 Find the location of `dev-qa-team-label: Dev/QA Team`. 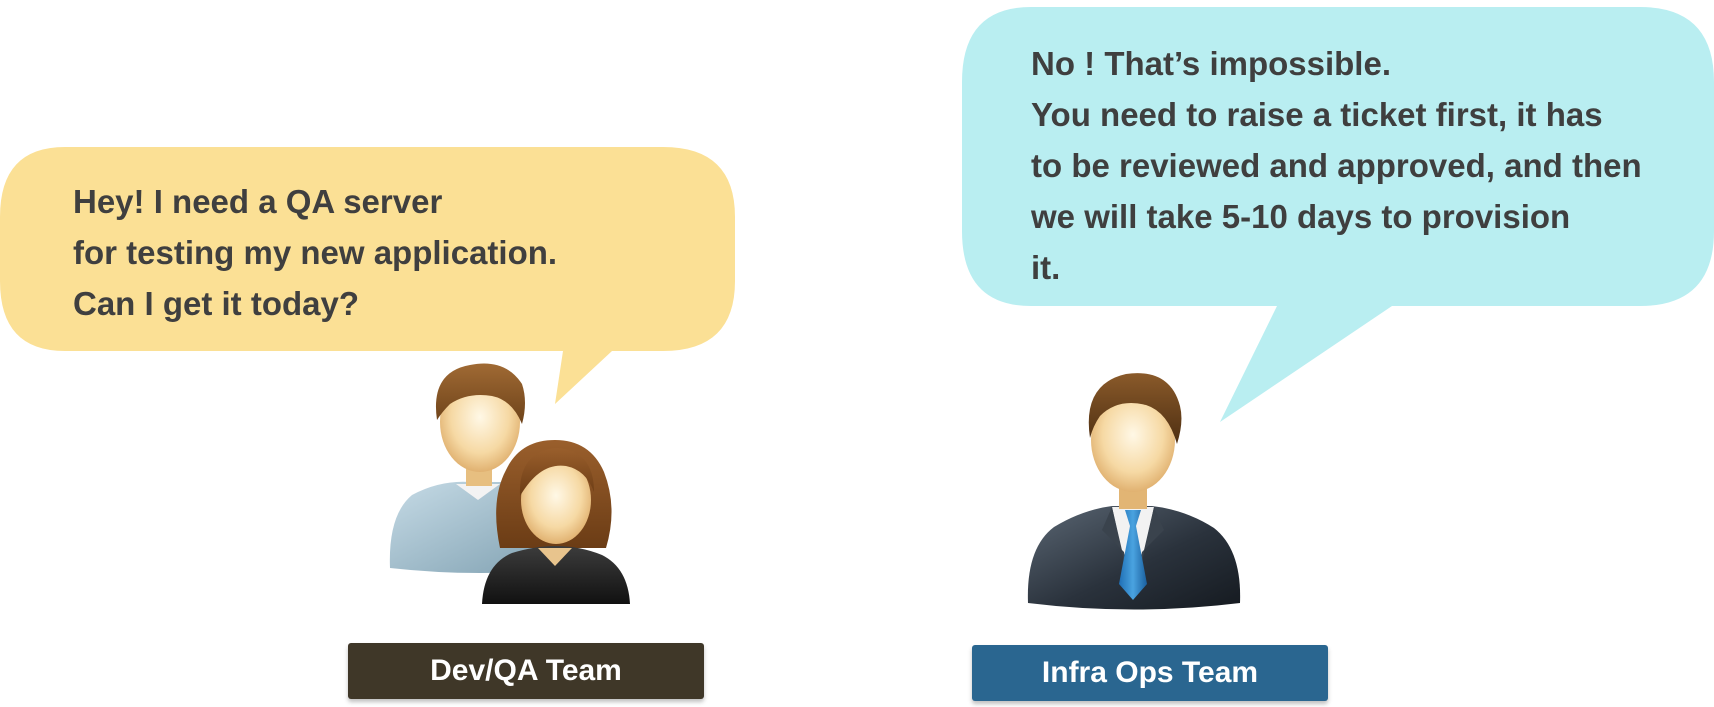

dev-qa-team-label: Dev/QA Team is located at coordinates (526, 671).